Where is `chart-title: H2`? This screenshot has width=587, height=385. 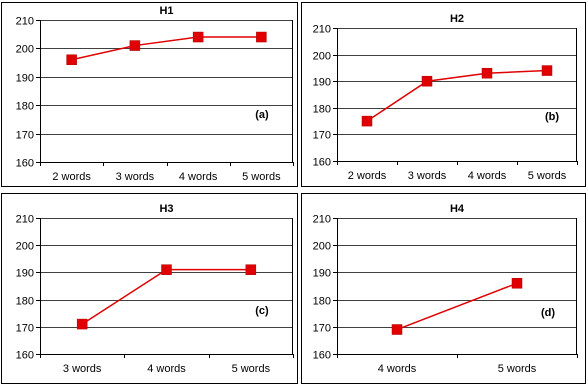 chart-title: H2 is located at coordinates (457, 19).